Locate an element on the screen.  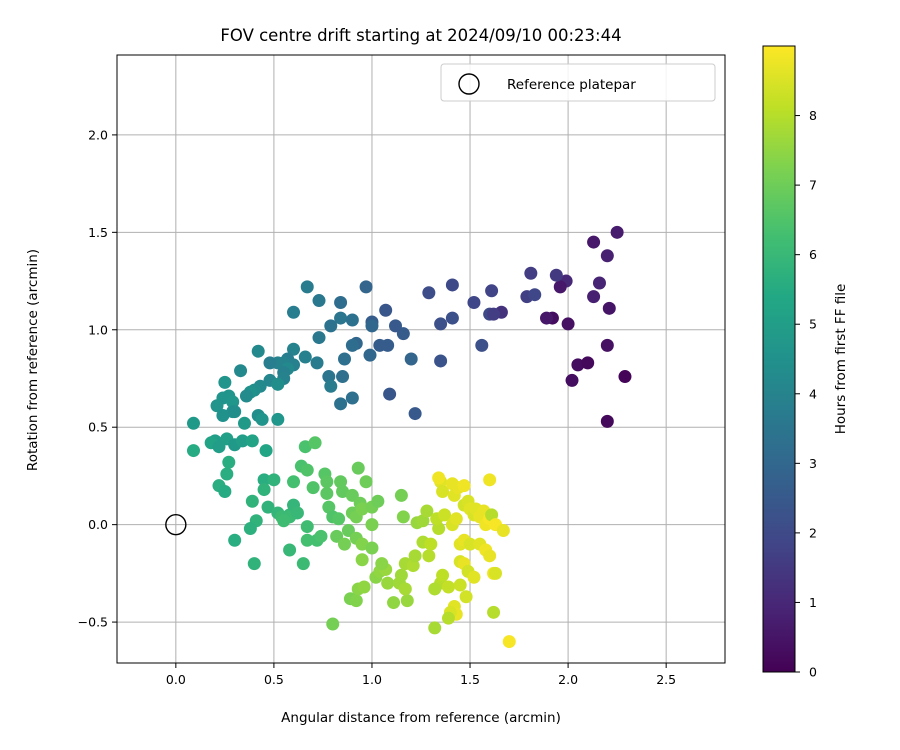
x-tick-label: 0.5 is located at coordinates (274, 679).